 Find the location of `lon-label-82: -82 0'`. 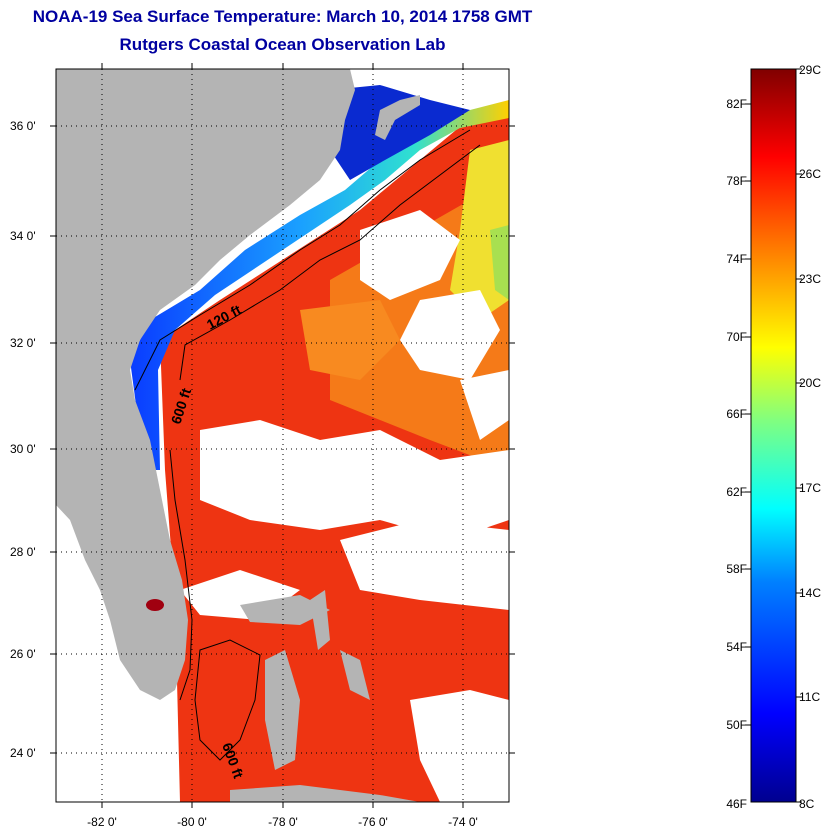

lon-label-82: -82 0' is located at coordinates (102, 822).